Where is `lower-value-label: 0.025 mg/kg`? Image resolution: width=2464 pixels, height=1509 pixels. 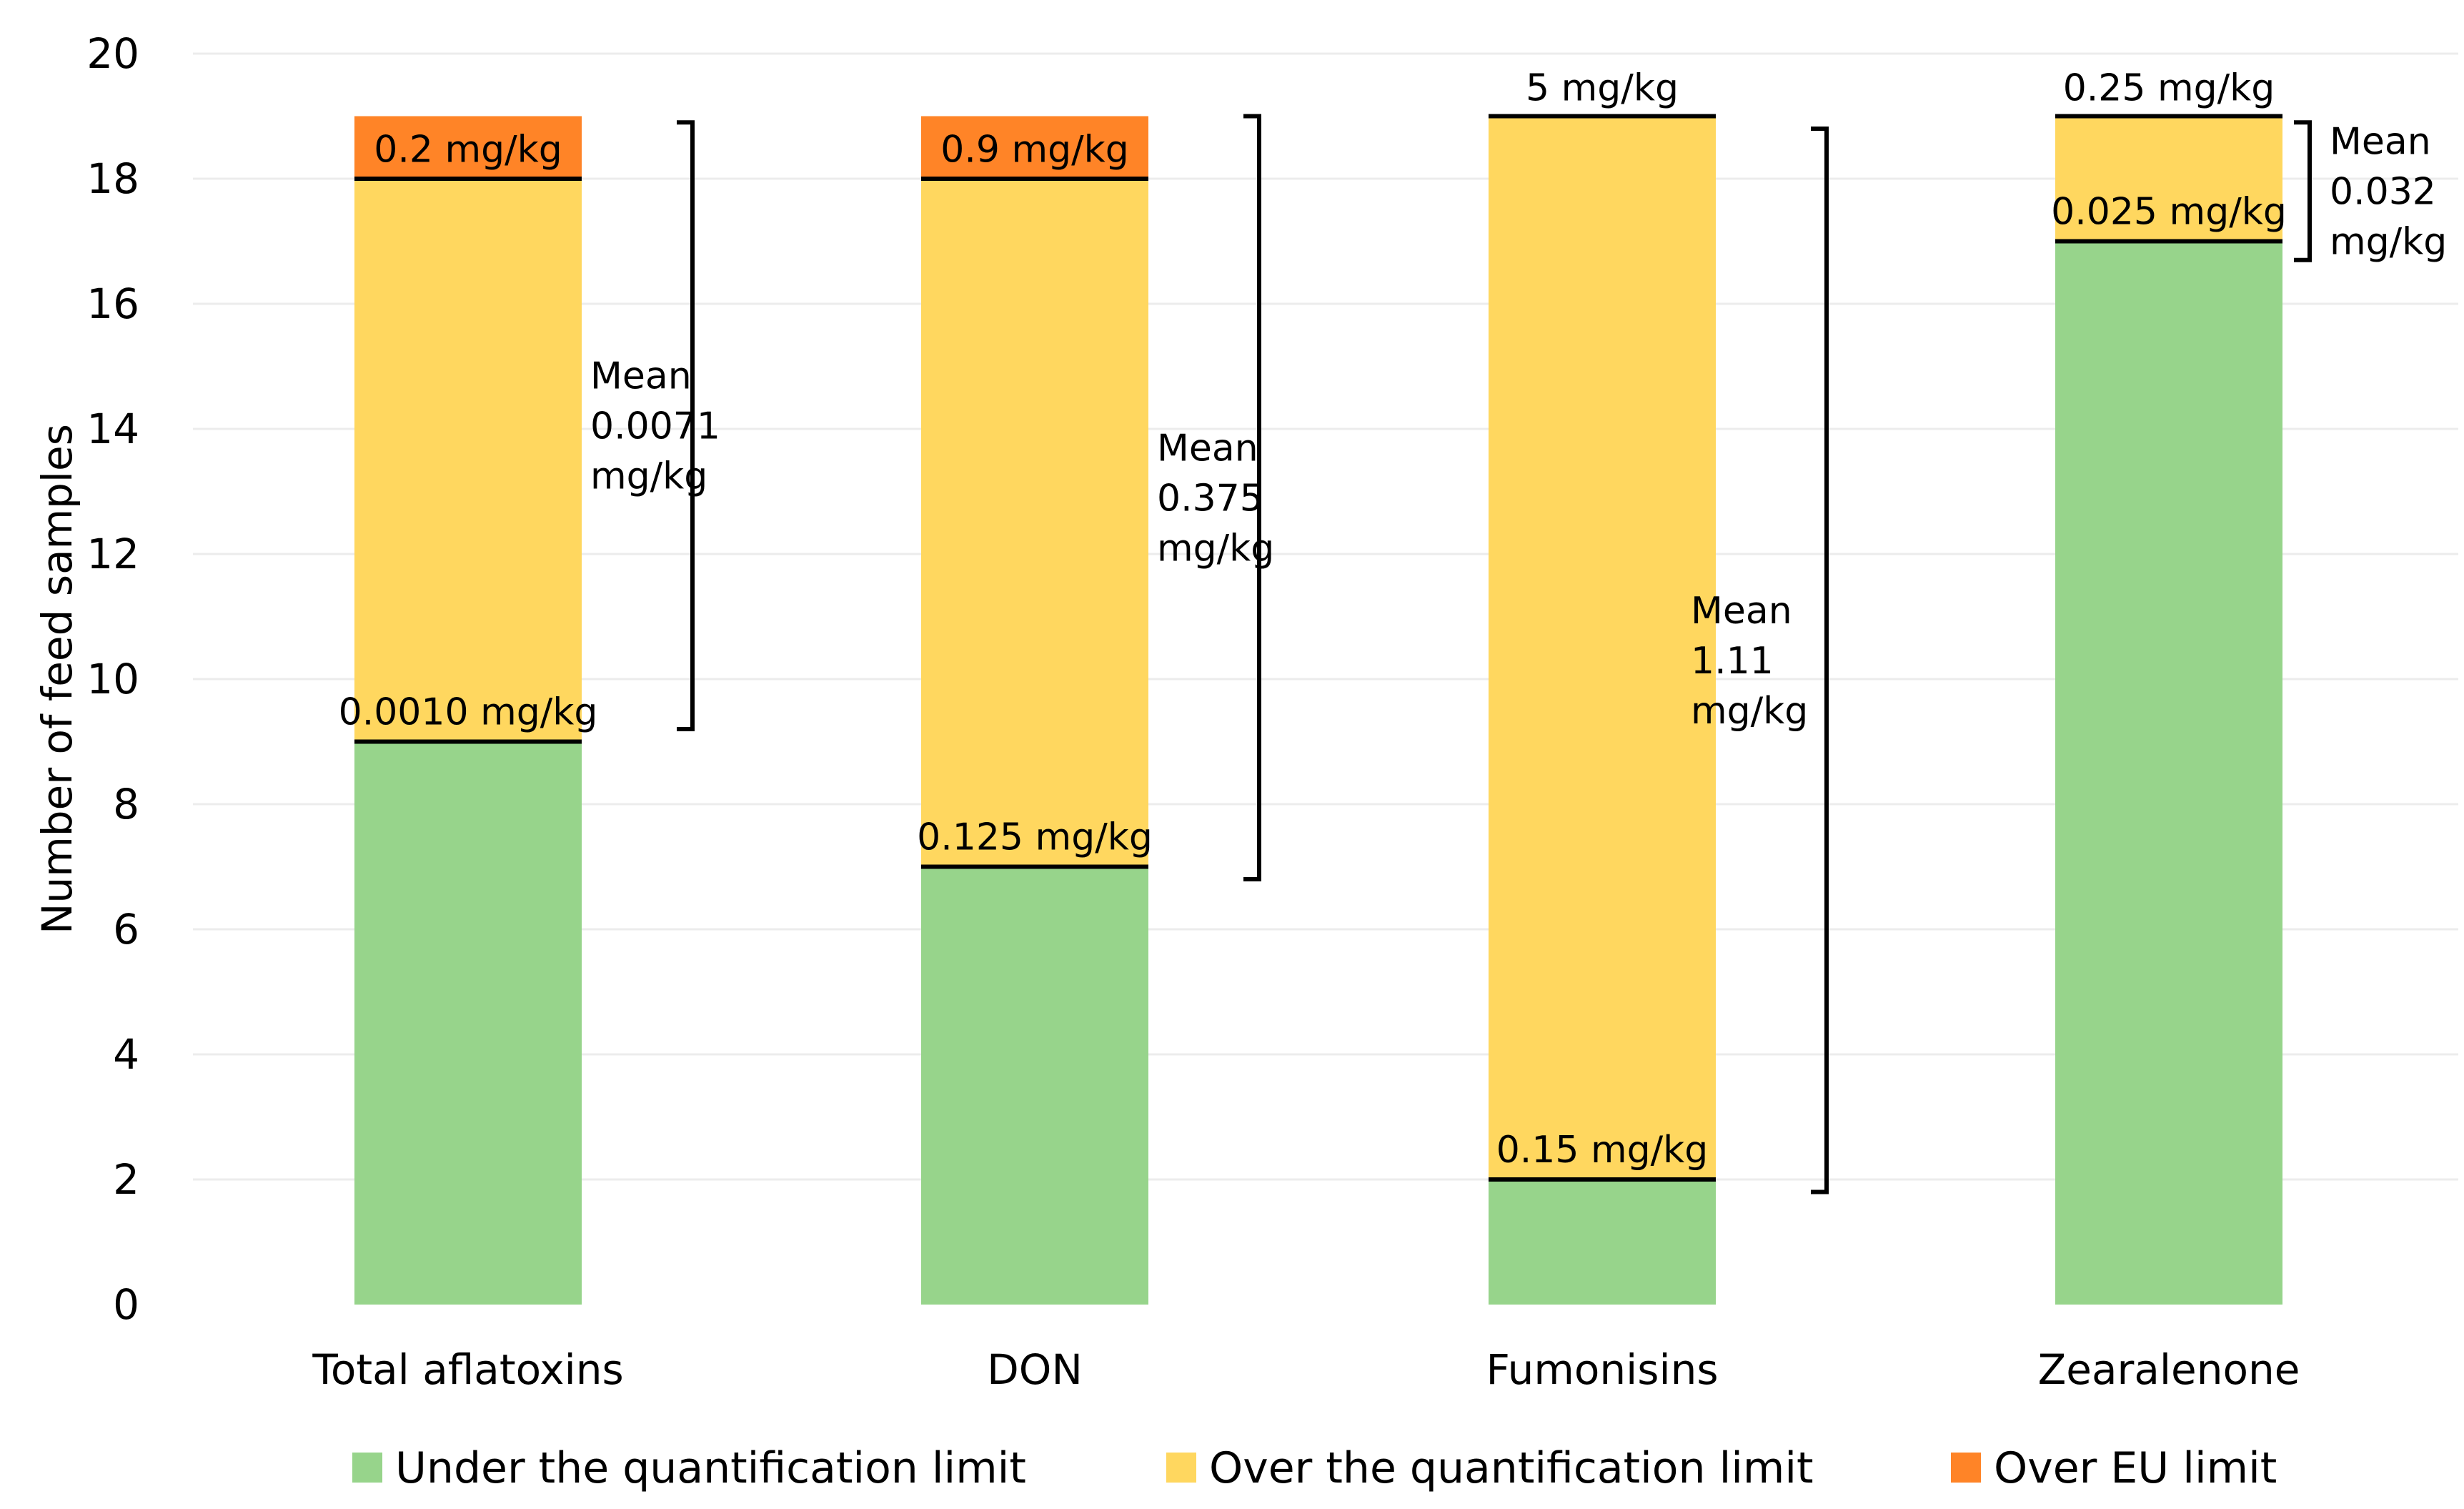
lower-value-label: 0.025 mg/kg is located at coordinates (2169, 212).